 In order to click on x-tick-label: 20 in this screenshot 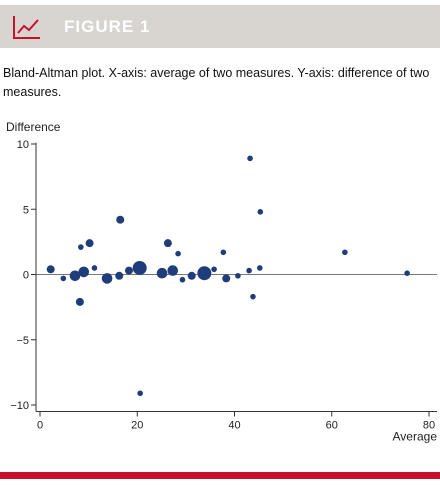, I will do `click(137, 426)`.